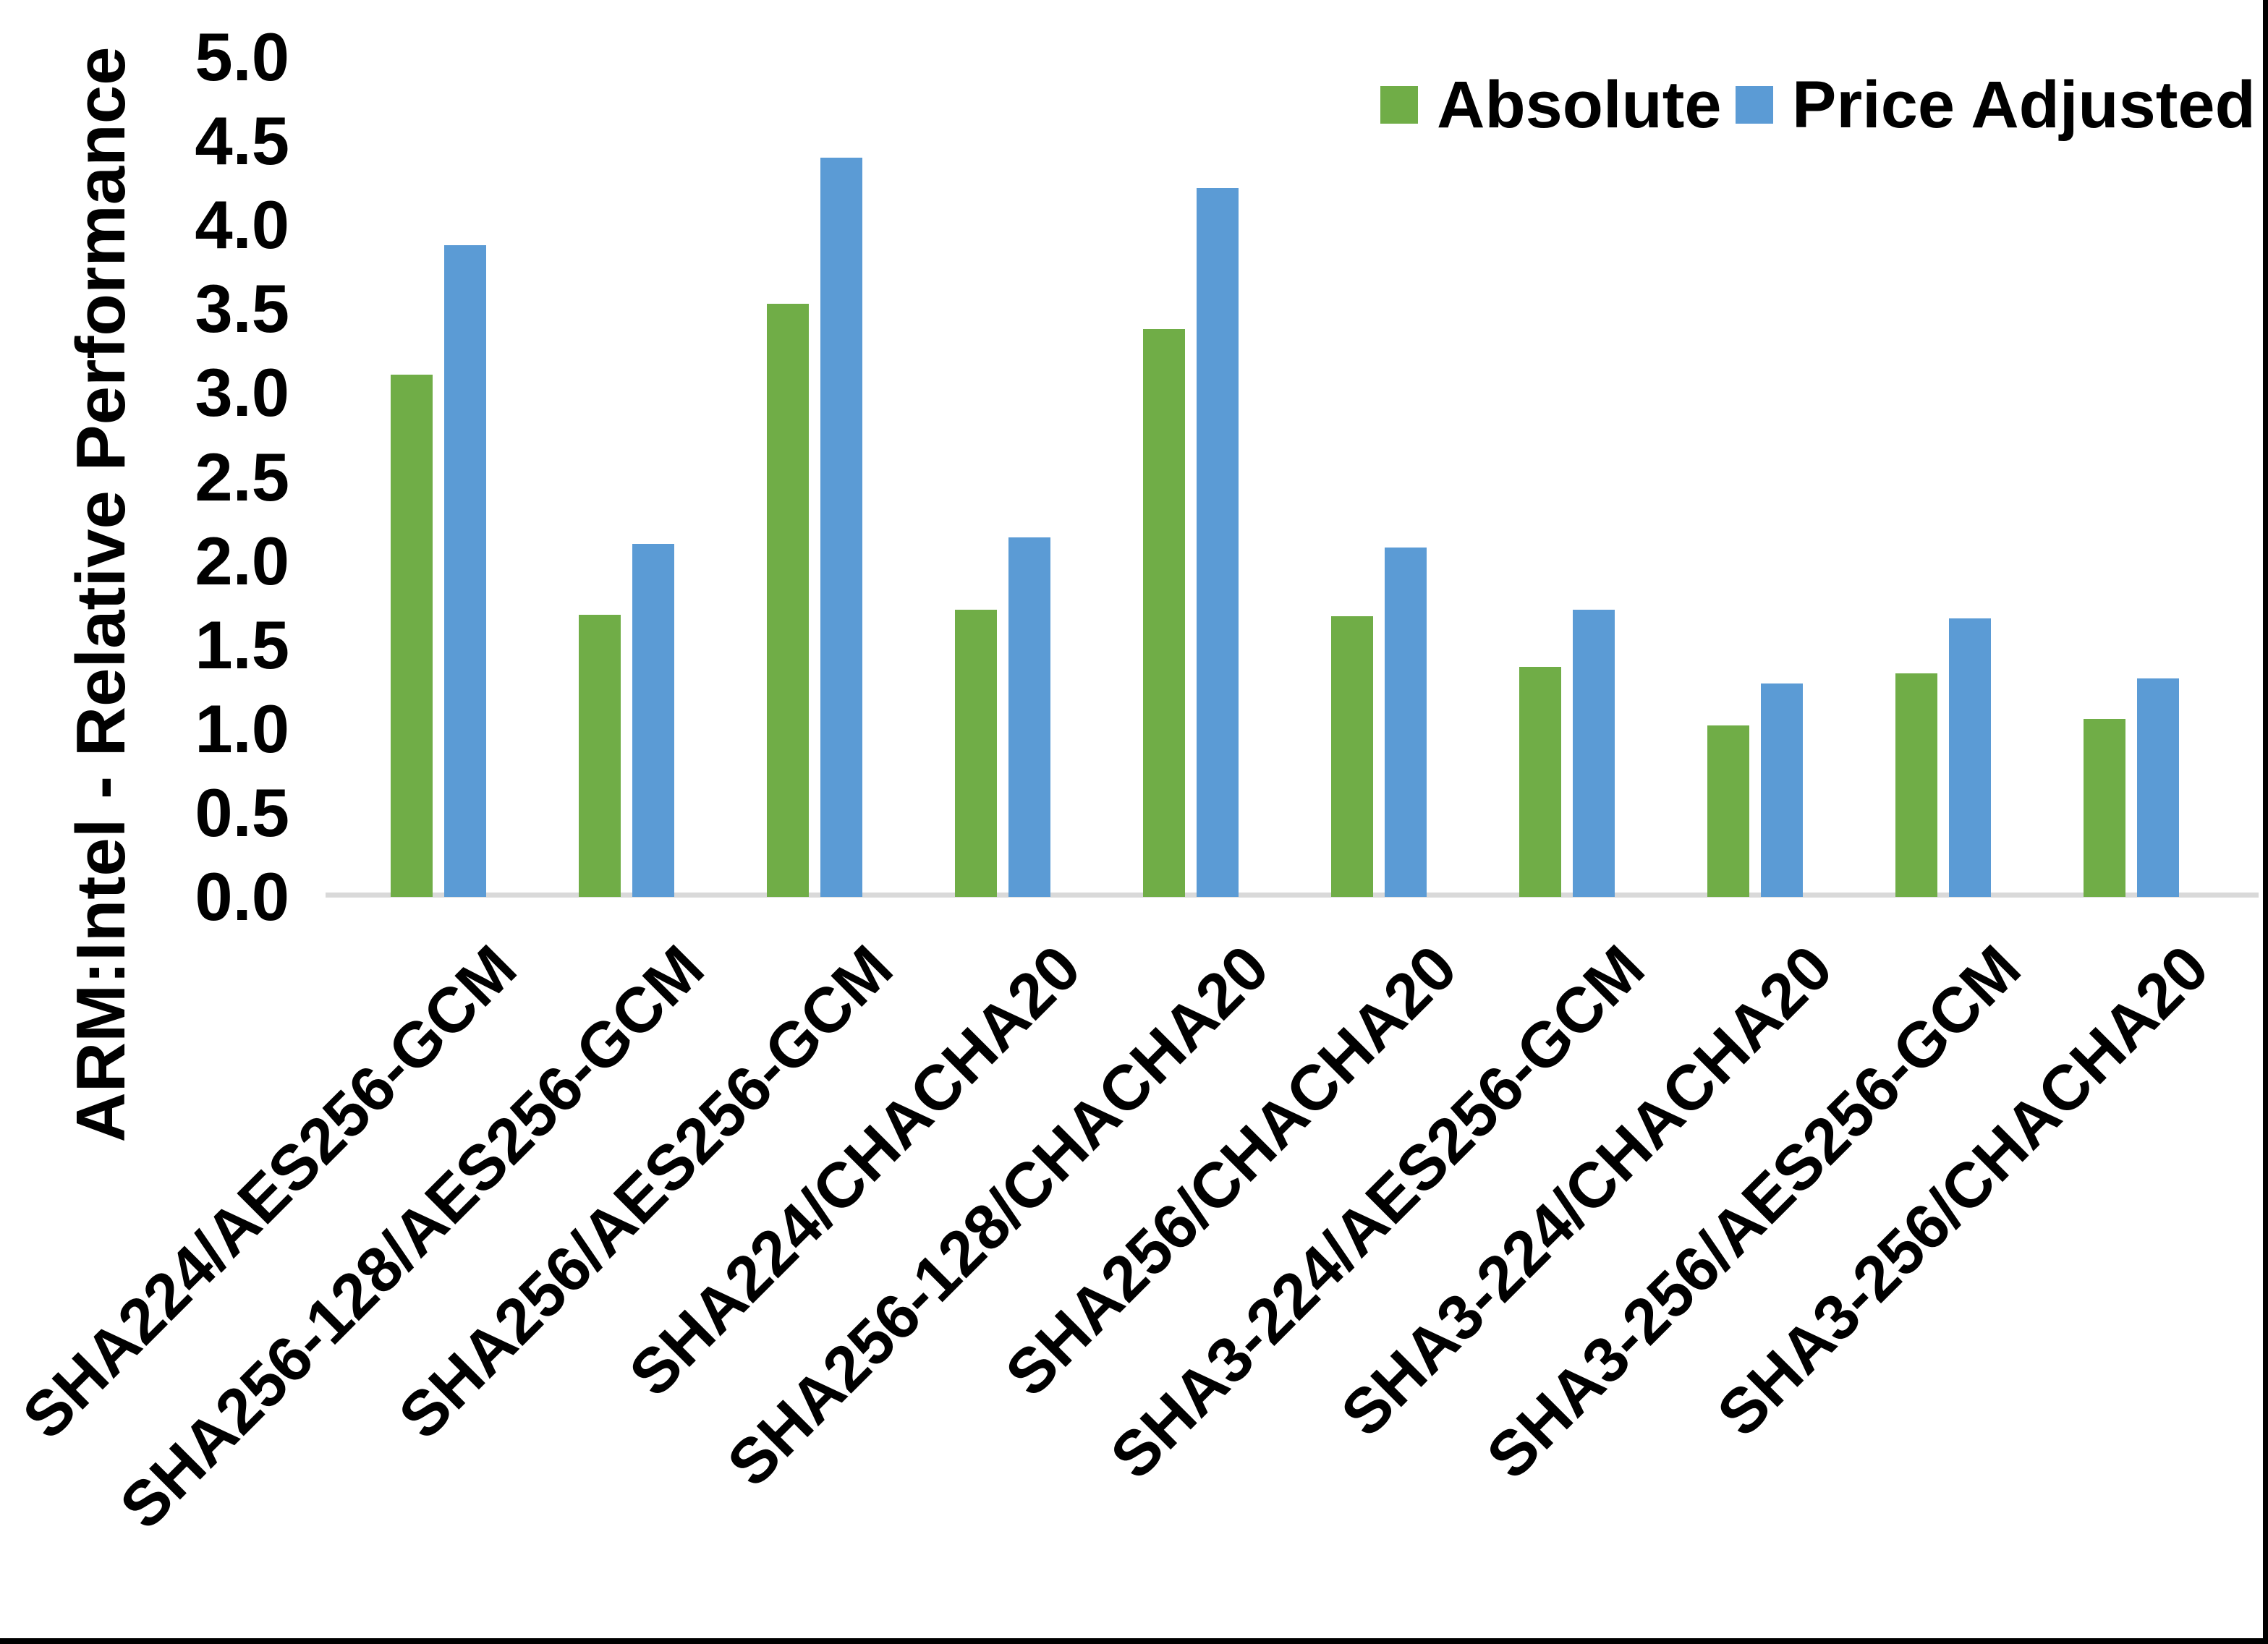  What do you see at coordinates (2265, 822) in the screenshot?
I see `window-edge-right` at bounding box center [2265, 822].